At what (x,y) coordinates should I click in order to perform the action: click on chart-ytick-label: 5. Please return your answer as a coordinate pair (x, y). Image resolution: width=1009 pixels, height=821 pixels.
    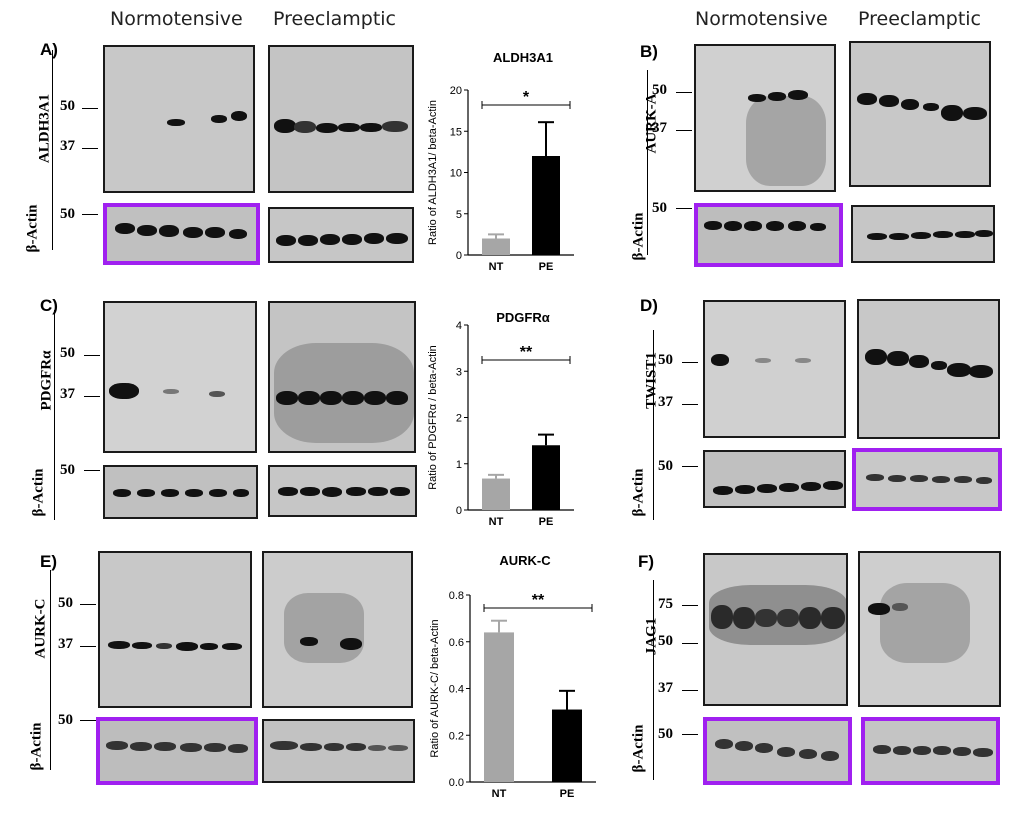
    Looking at the image, I should click on (459, 215).